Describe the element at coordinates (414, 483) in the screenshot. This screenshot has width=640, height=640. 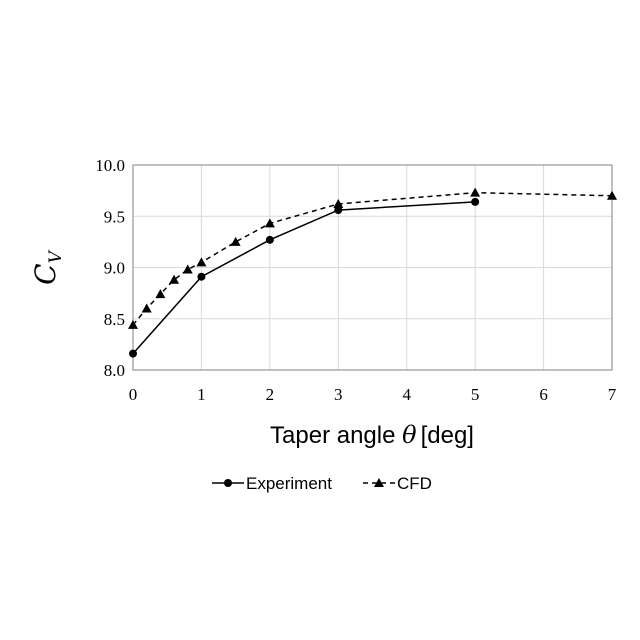
I see `legend-cfd-label: CFD` at that location.